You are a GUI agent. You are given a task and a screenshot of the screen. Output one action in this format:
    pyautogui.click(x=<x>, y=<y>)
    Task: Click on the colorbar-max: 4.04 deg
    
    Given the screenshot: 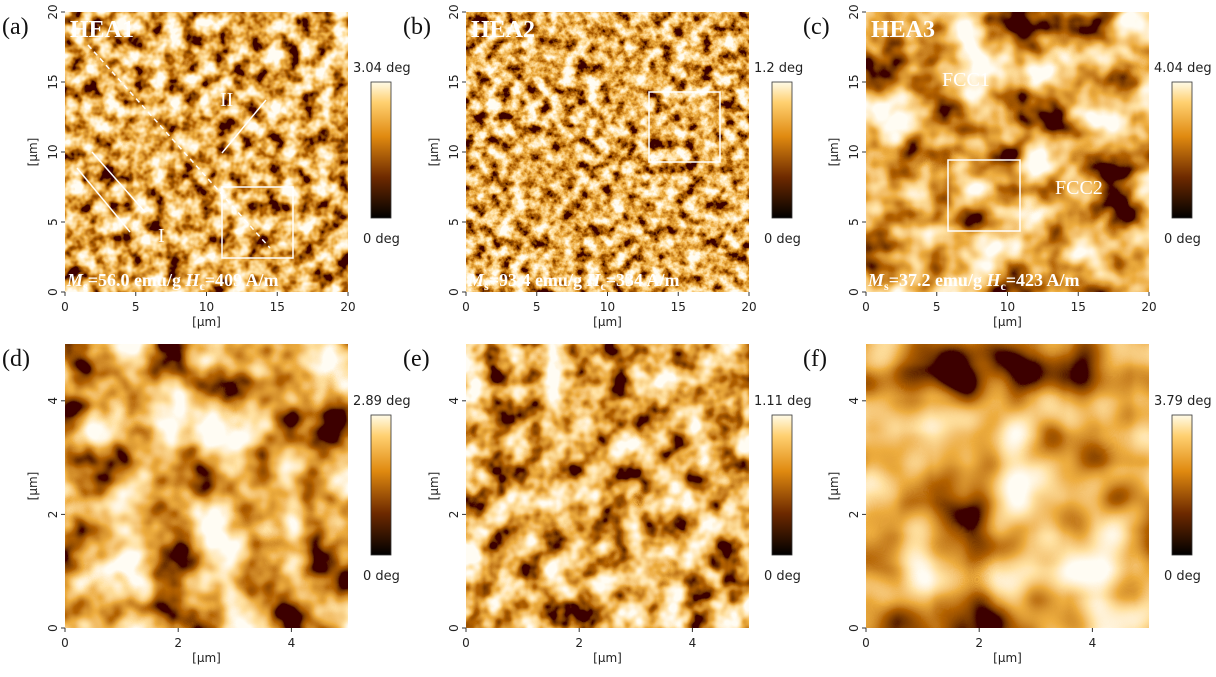 What is the action you would take?
    pyautogui.click(x=1183, y=68)
    